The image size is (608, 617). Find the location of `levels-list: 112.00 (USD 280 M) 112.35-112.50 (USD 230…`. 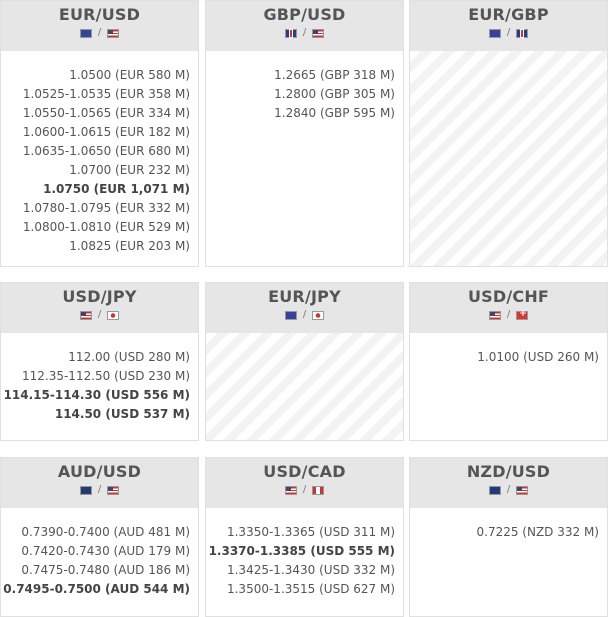

levels-list: 112.00 (USD 280 M) 112.35-112.50 (USD 230… is located at coordinates (99, 386).